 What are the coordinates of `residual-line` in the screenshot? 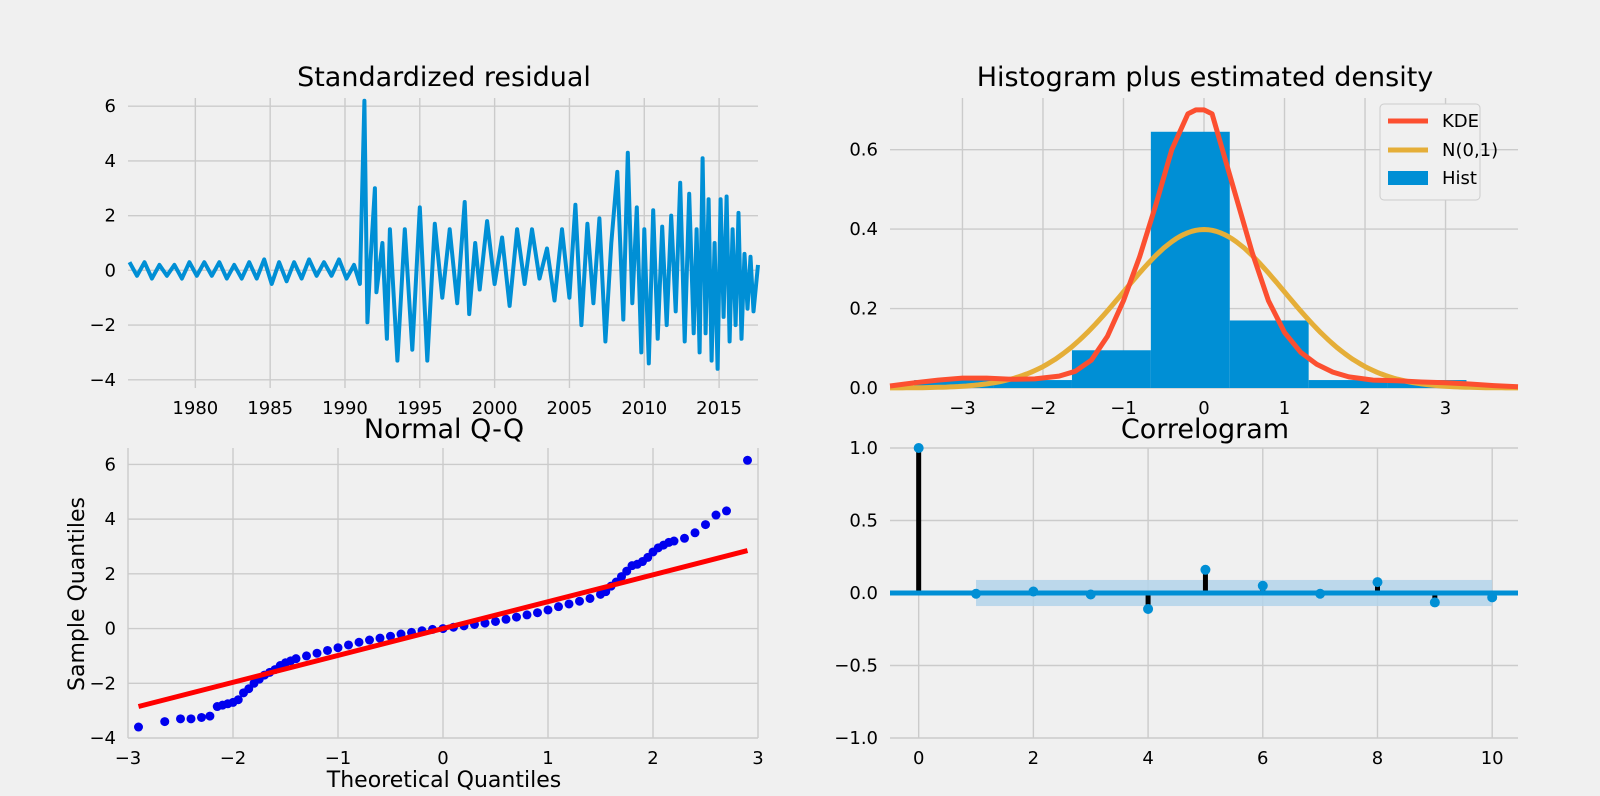 It's located at (443, 234).